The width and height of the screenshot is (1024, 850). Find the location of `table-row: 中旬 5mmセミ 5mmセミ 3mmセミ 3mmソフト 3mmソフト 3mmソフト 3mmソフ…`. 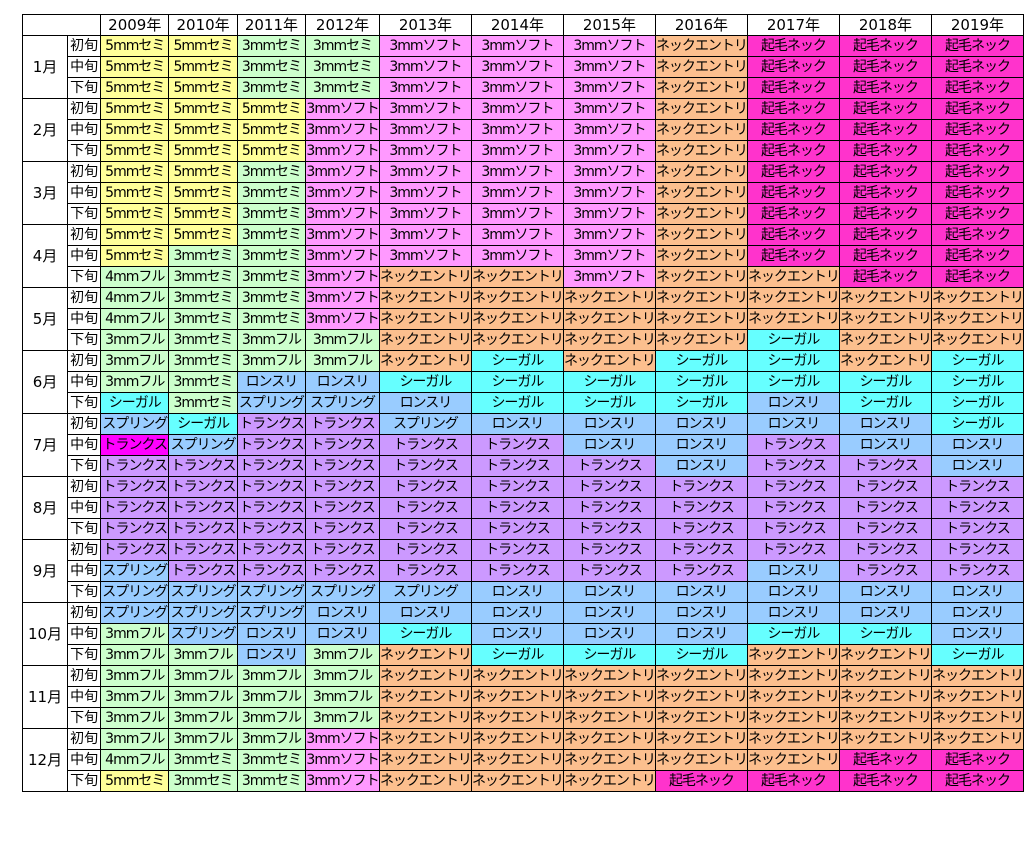

table-row: 中旬 5mmセミ 5mmセミ 3mmセミ 3mmソフト 3mmソフト 3mmソフト 3mmソフ… is located at coordinates (523, 193).